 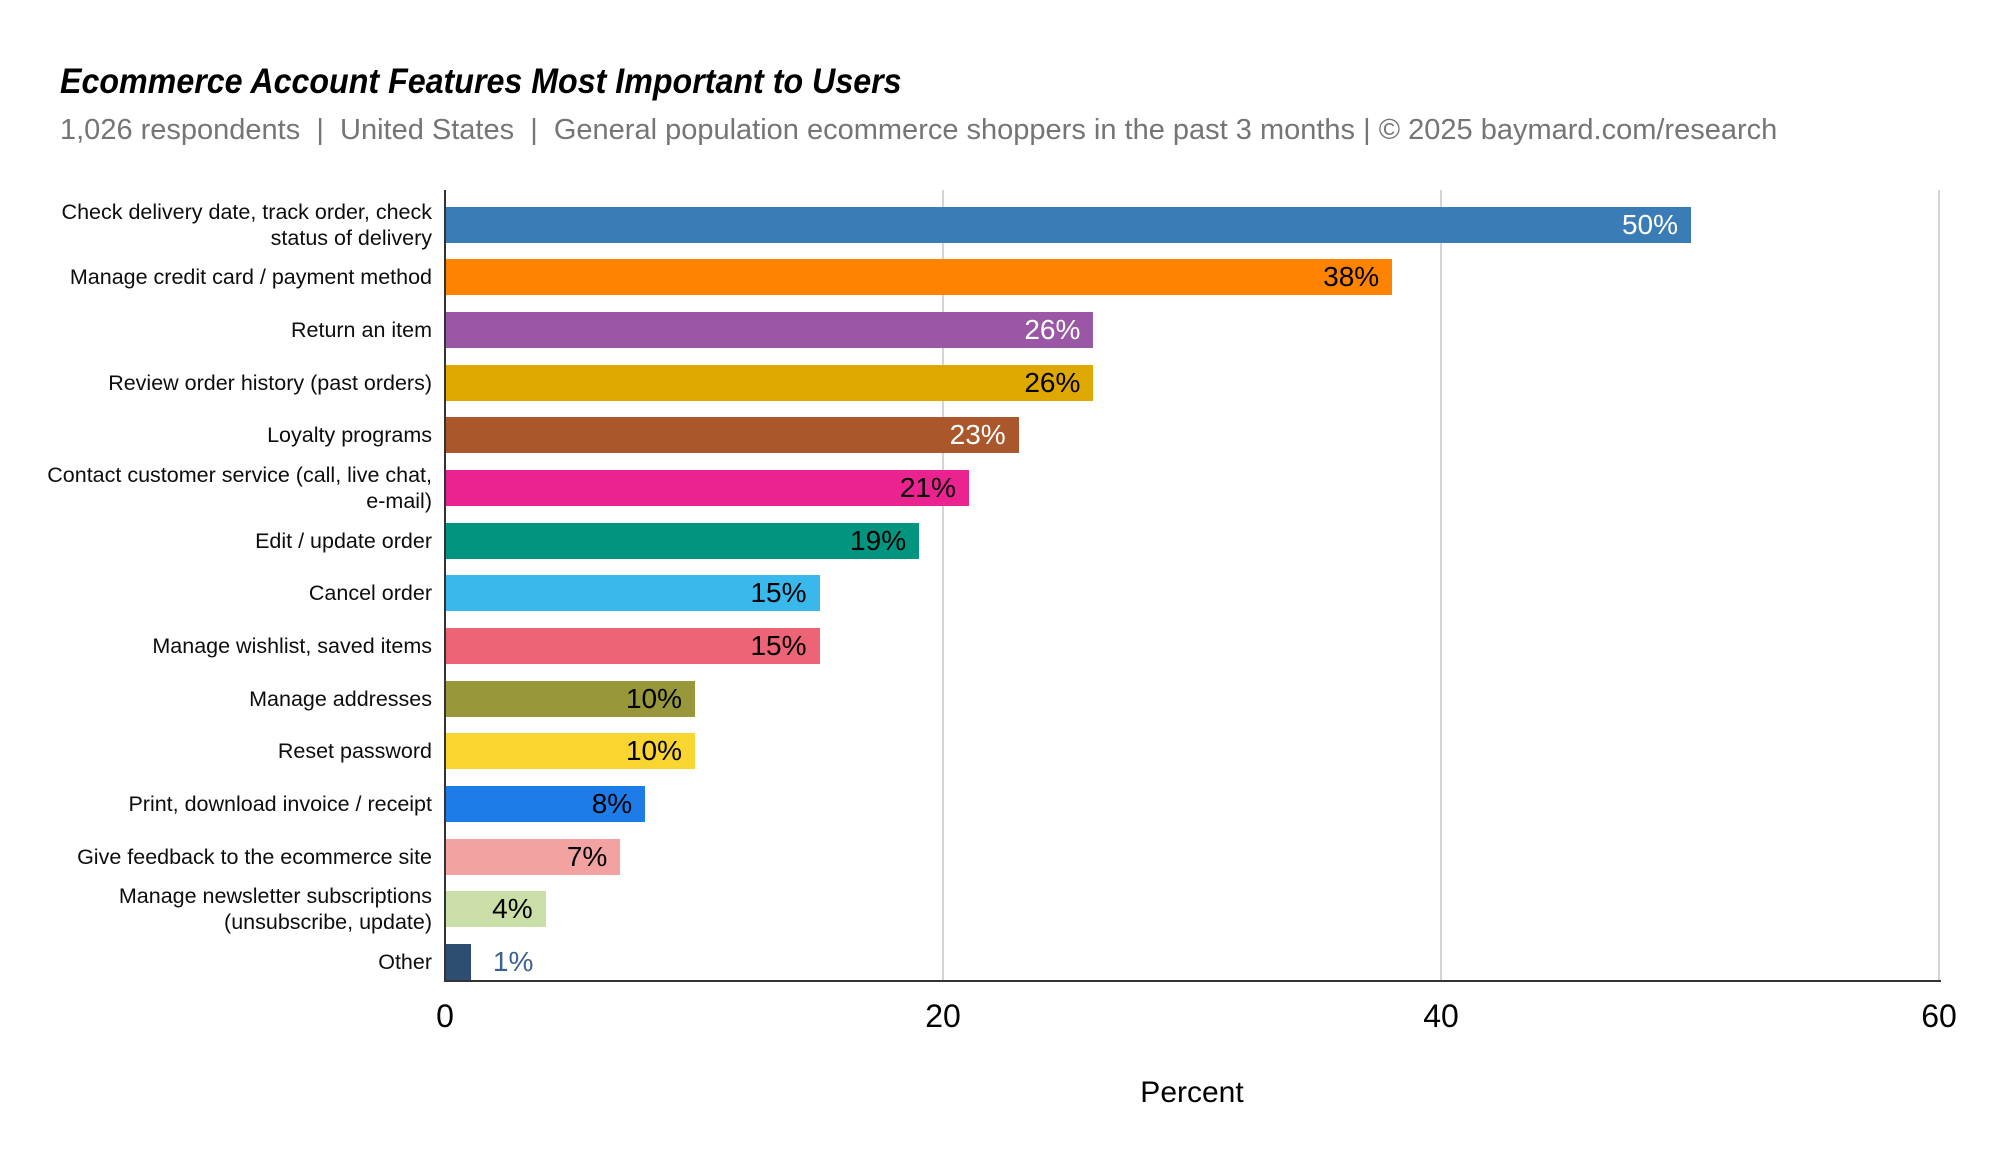 I want to click on x-tick-label-0: 0, so click(x=445, y=1016).